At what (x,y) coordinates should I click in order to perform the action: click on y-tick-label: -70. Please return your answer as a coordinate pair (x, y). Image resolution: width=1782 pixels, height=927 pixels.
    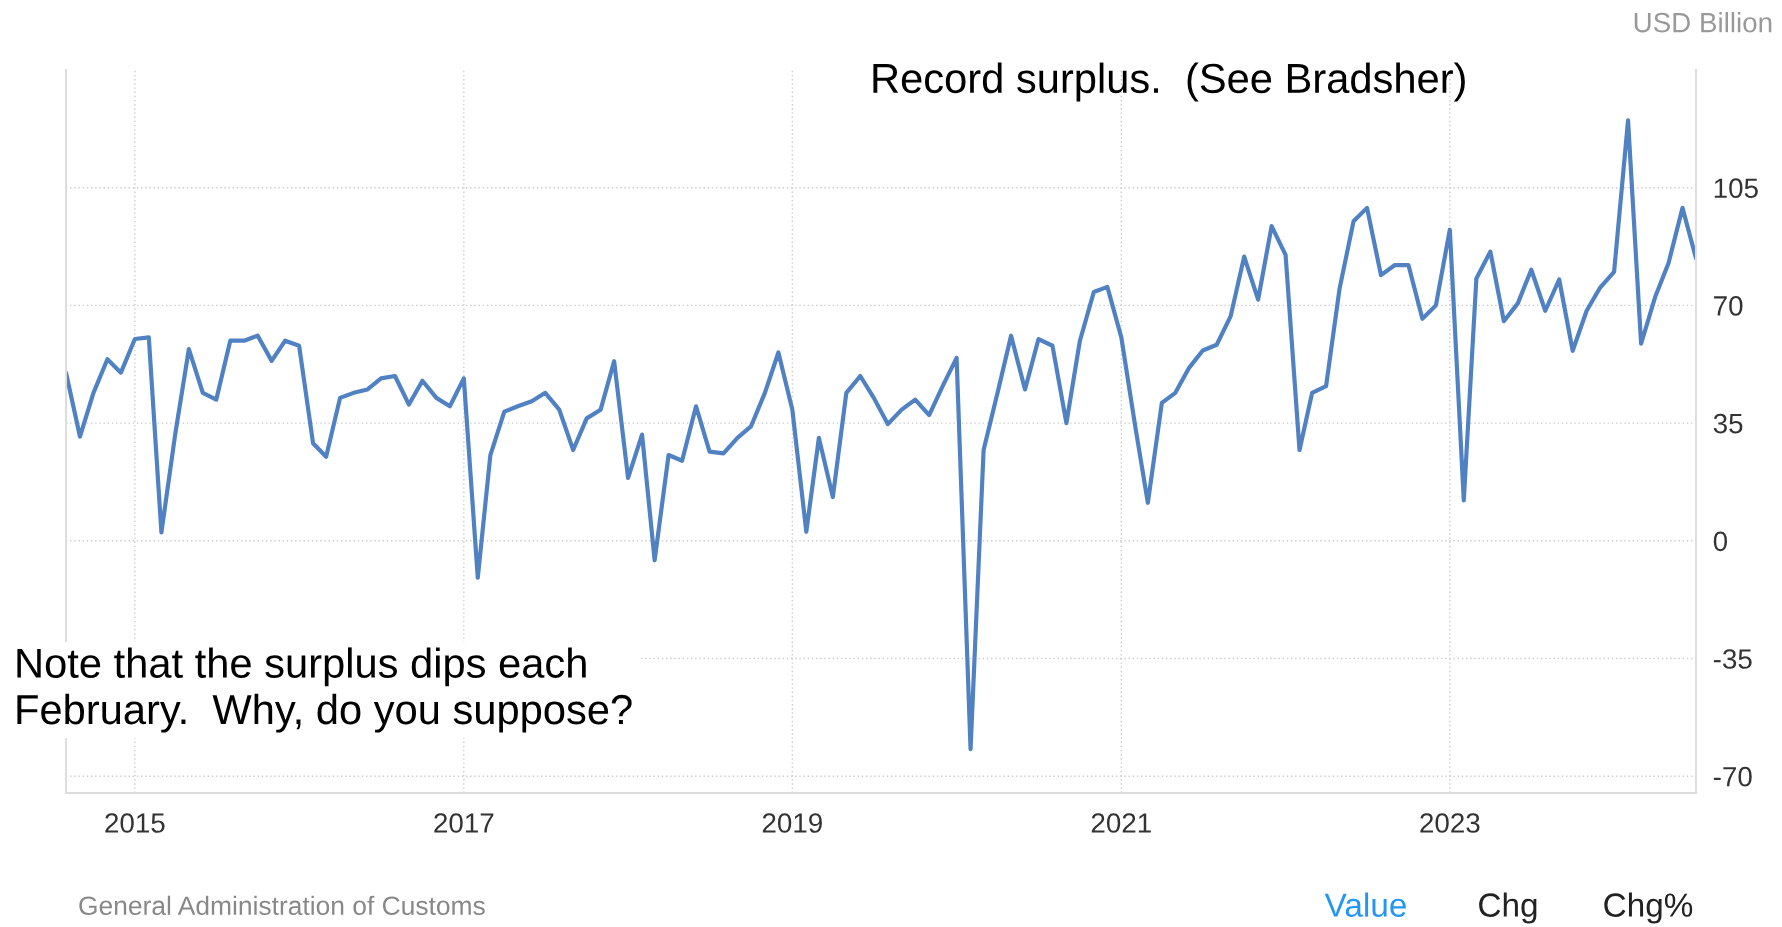
    Looking at the image, I should click on (1732, 776).